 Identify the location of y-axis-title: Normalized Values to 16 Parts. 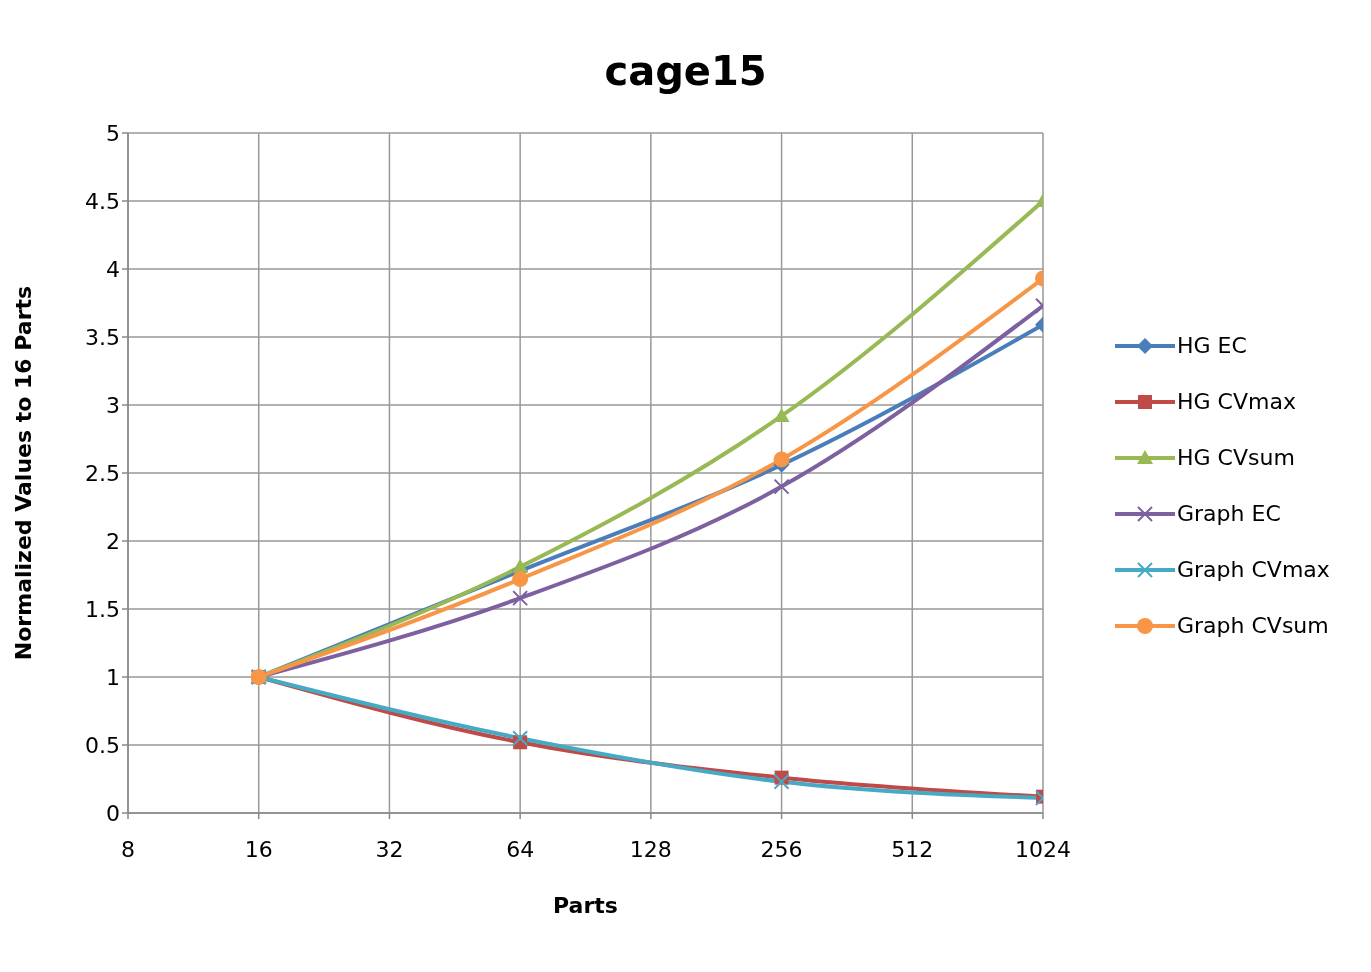
(23, 473).